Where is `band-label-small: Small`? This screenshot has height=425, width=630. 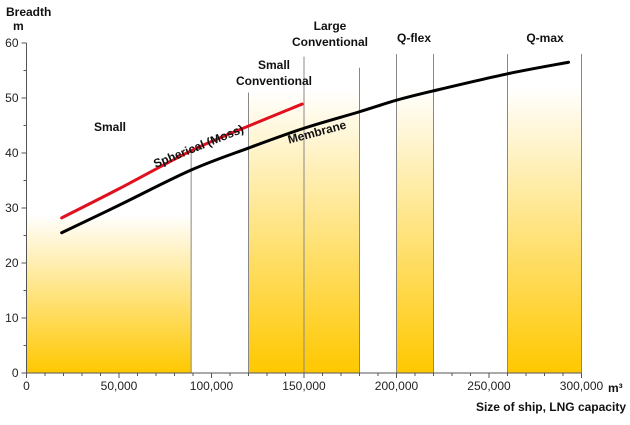 band-label-small: Small is located at coordinates (110, 127).